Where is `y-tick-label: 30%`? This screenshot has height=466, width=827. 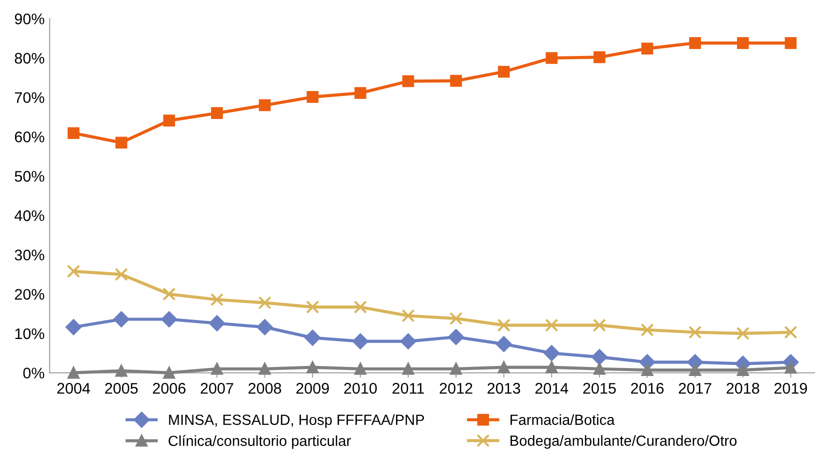 y-tick-label: 30% is located at coordinates (29, 255).